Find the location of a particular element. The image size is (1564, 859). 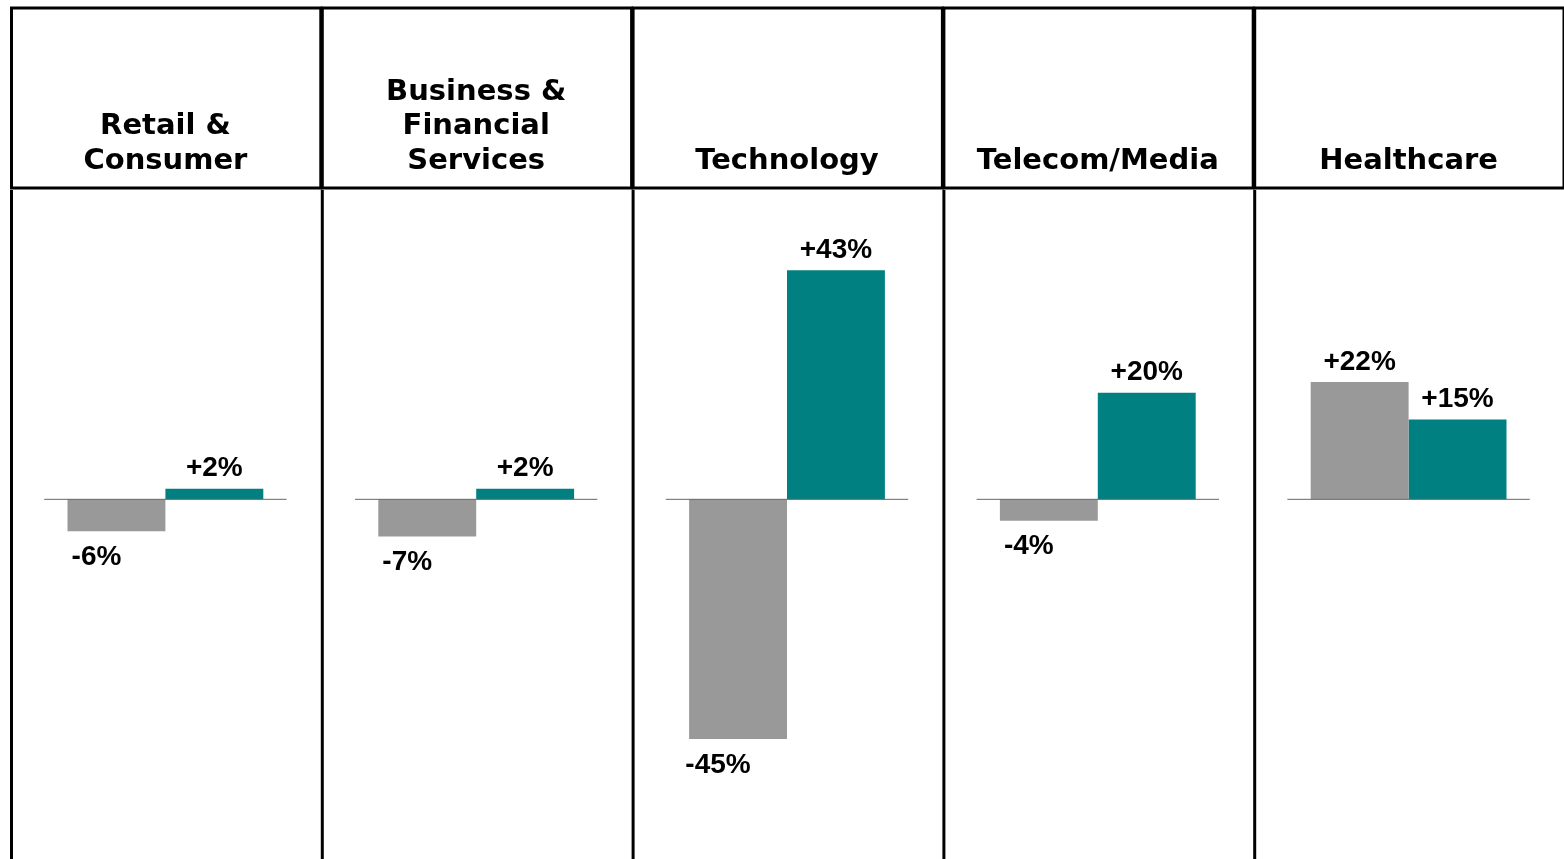

data-label: -45% is located at coordinates (718, 763).